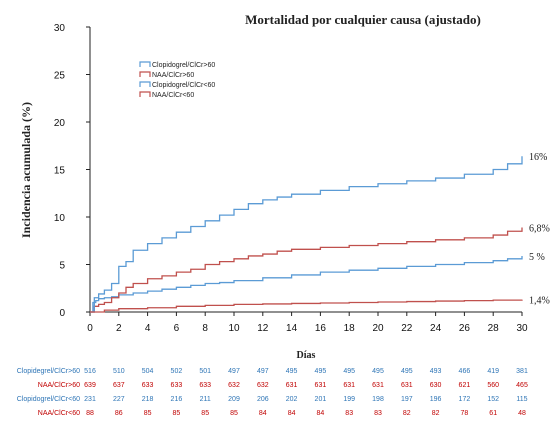 The width and height of the screenshot is (560, 426). Describe the element at coordinates (493, 413) in the screenshot. I see `risk-cell: 61` at that location.